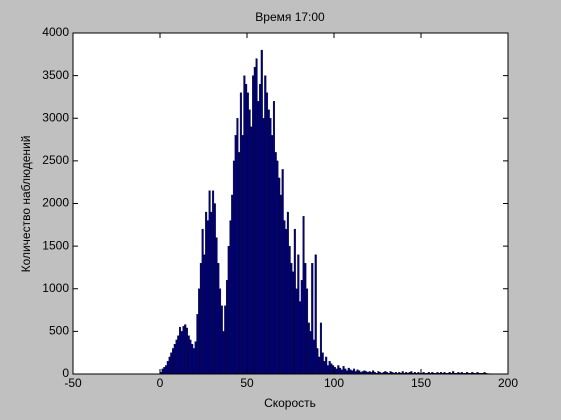 Image resolution: width=561 pixels, height=420 pixels. What do you see at coordinates (26, 204) in the screenshot?
I see `y-axis-label: Количество наблюдений` at bounding box center [26, 204].